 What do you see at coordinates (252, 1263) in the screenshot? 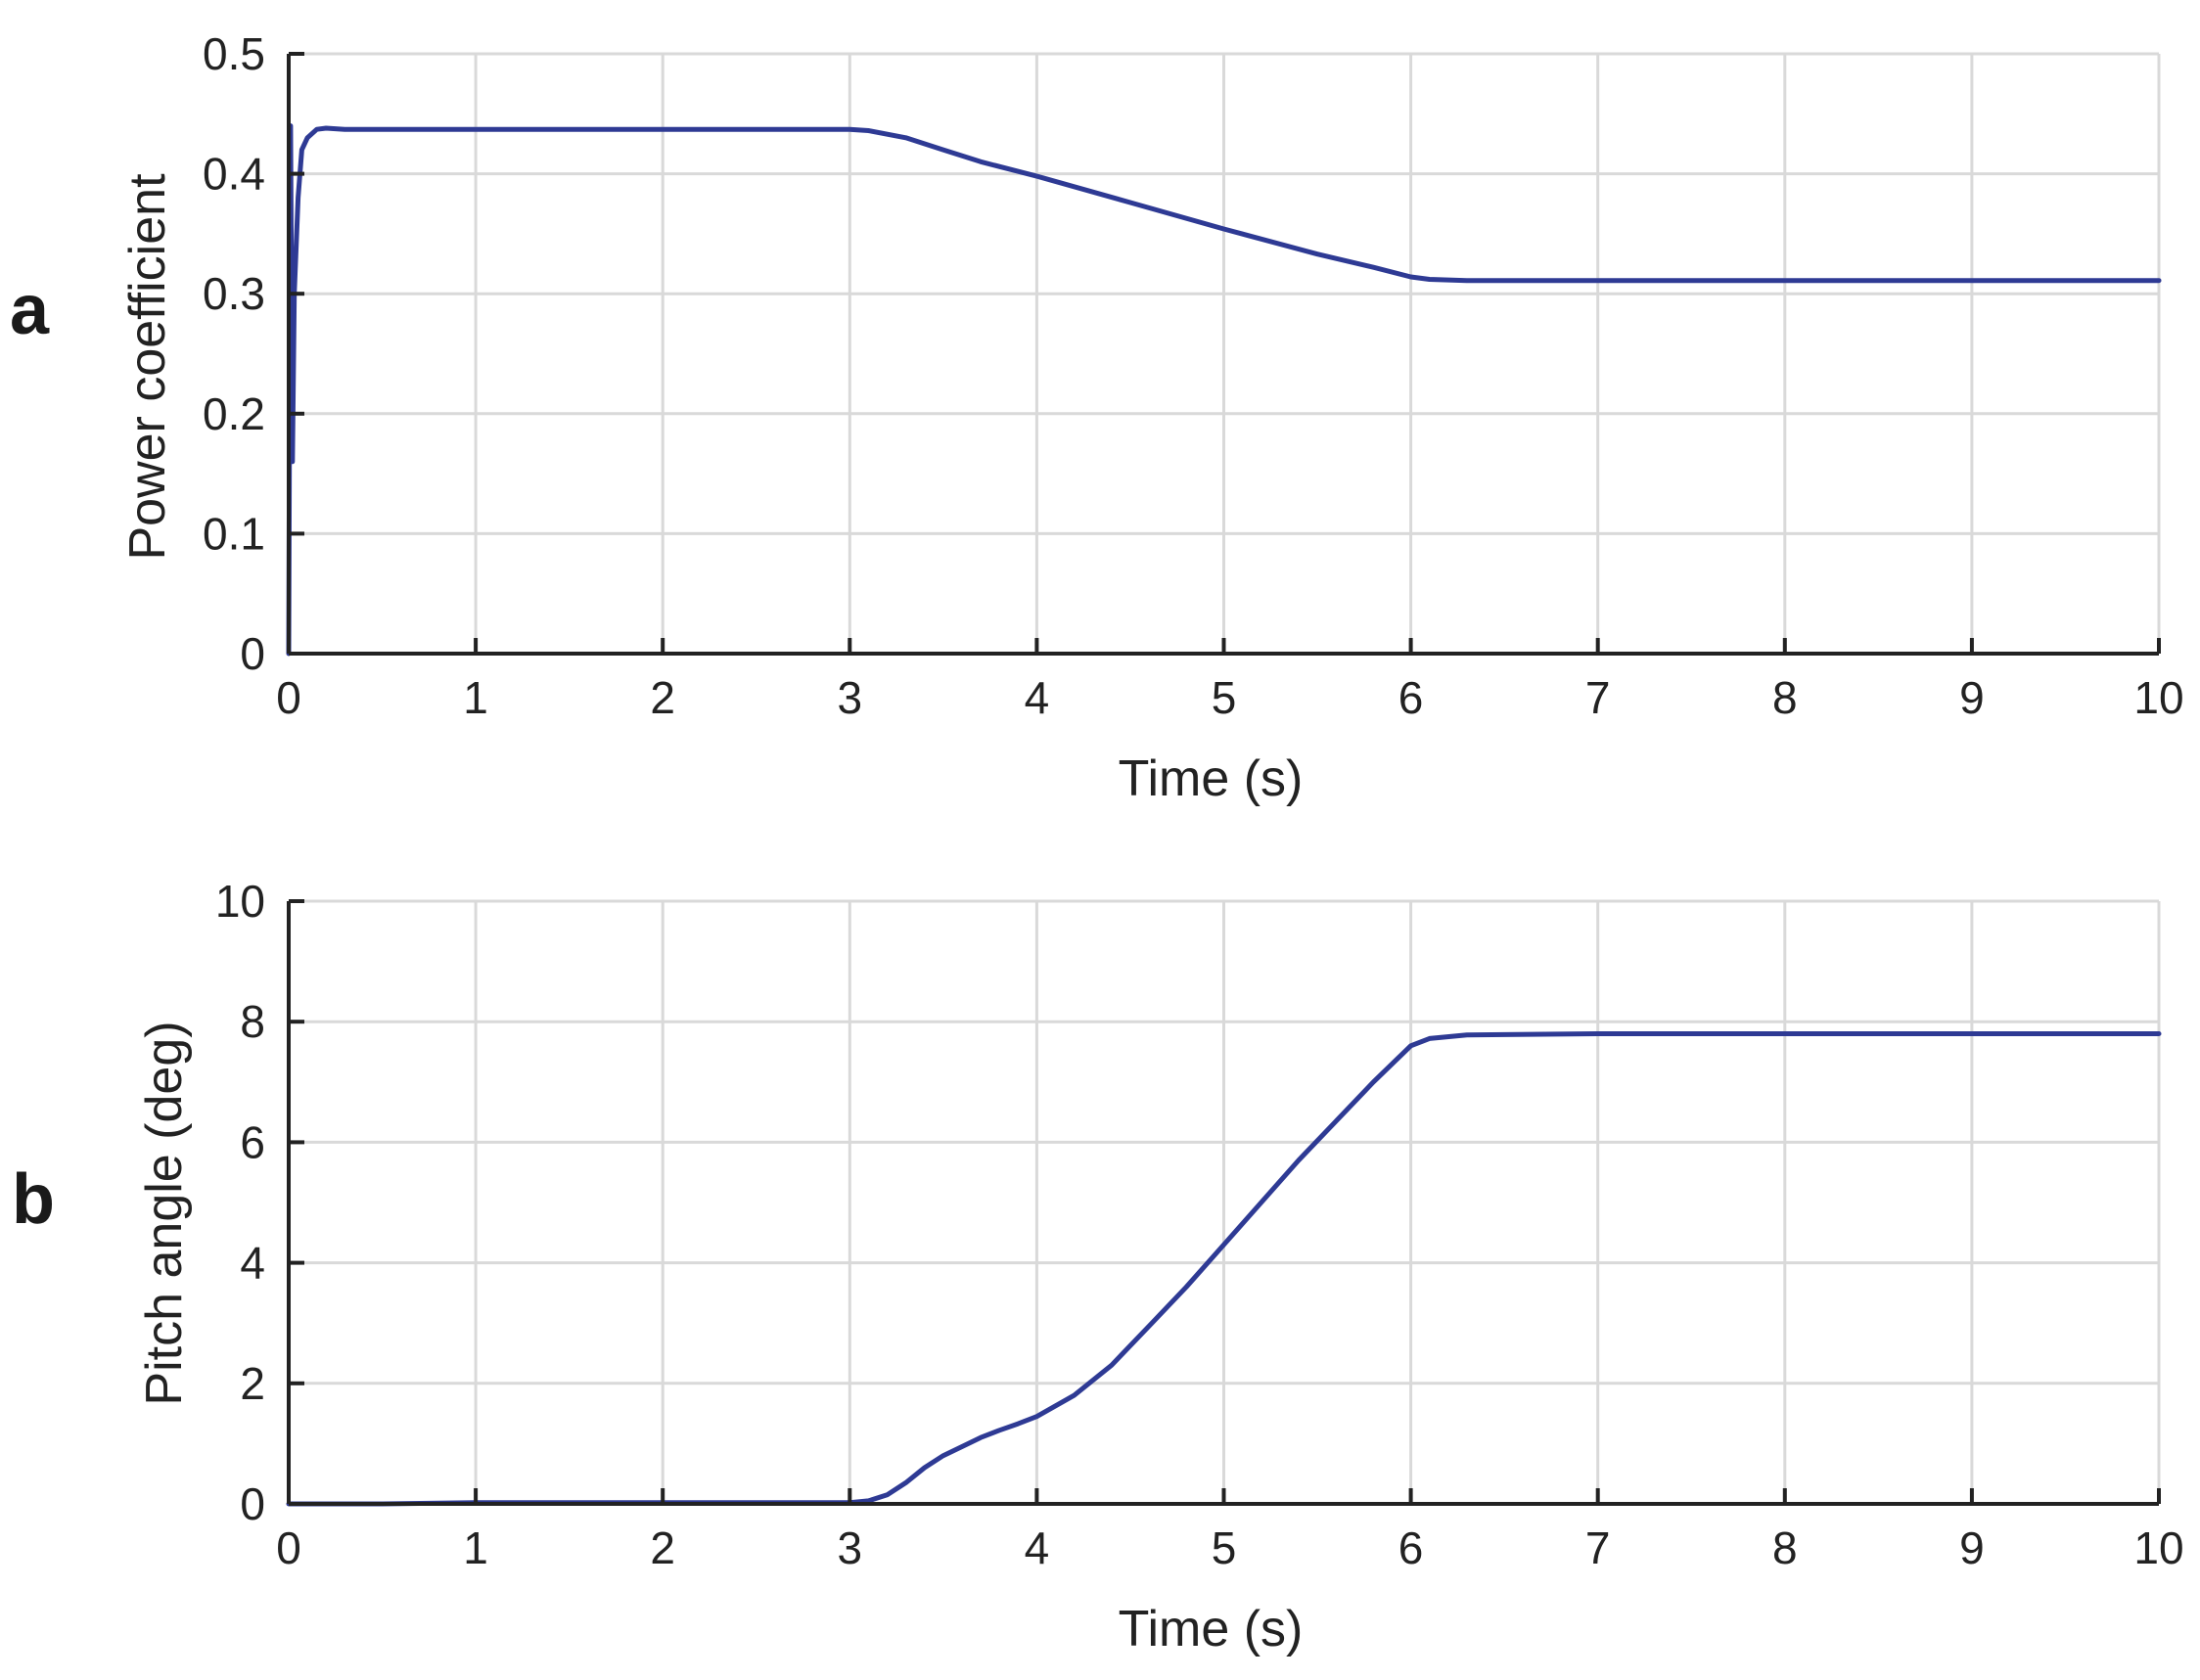
I see `panel-b-y-tick-label-2: 4` at bounding box center [252, 1263].